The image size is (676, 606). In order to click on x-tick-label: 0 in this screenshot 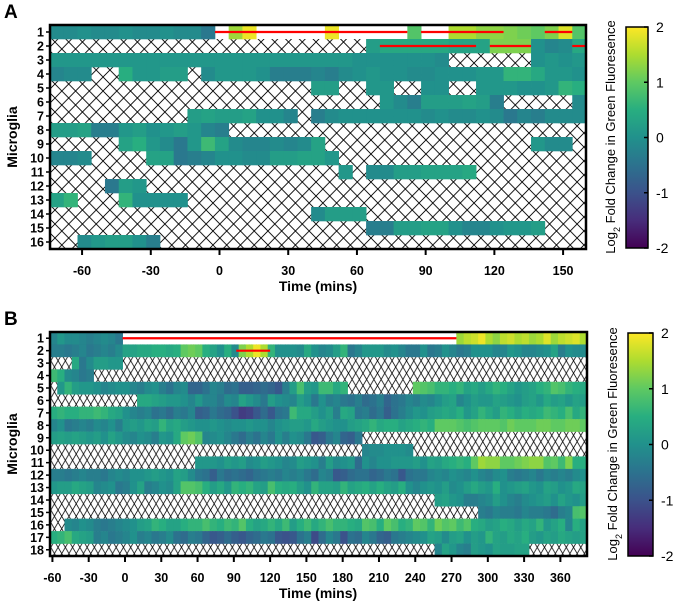, I will do `click(219, 271)`.